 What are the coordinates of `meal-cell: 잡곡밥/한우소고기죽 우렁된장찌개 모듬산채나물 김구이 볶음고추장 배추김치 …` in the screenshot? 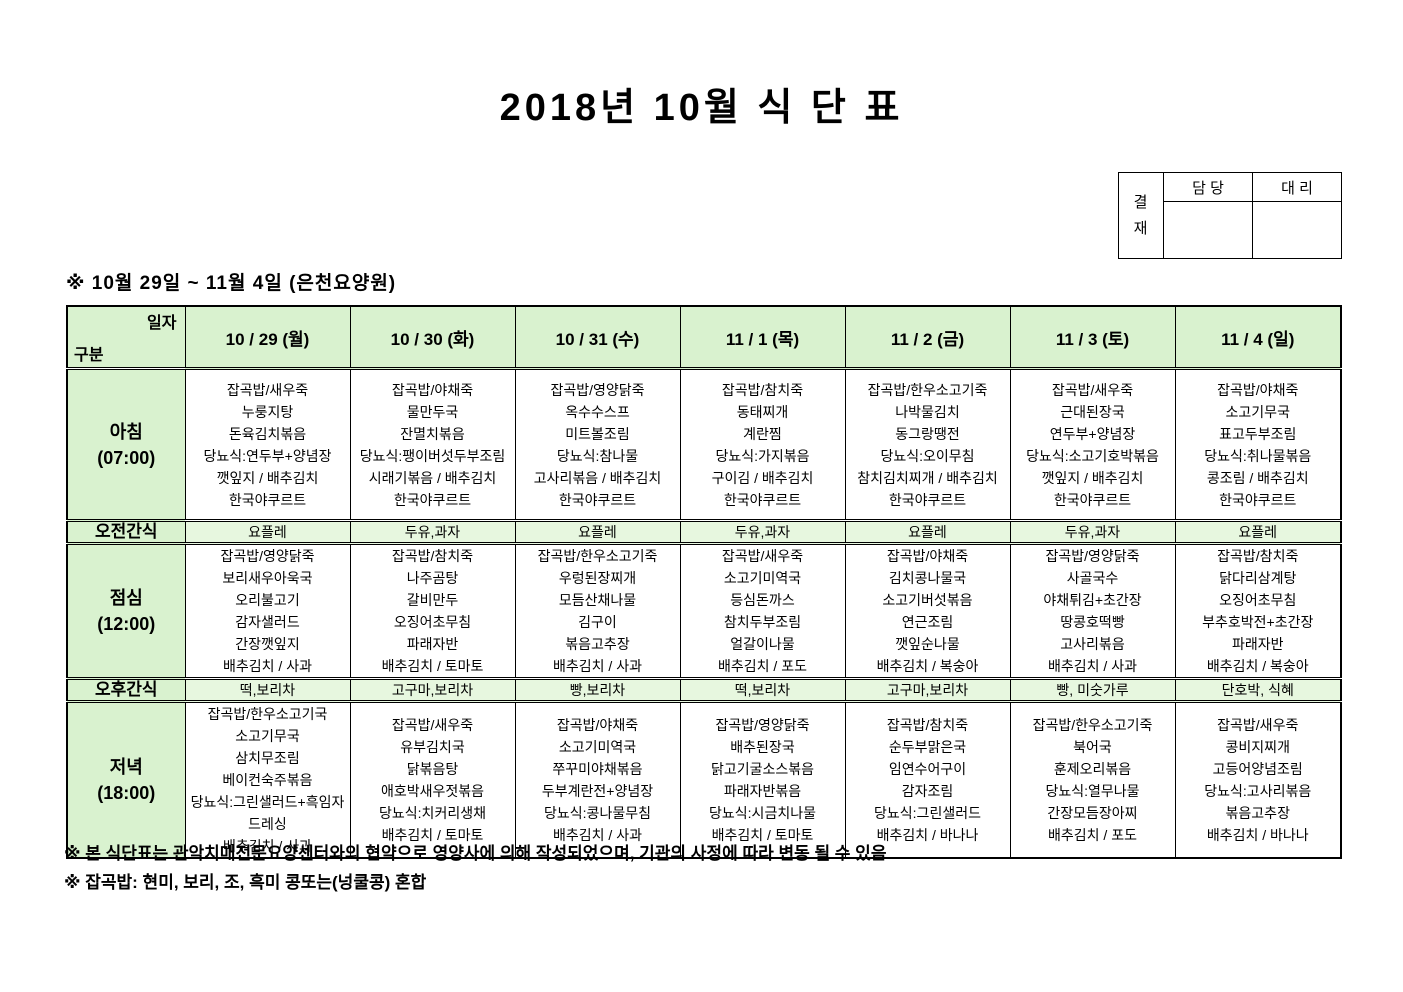 It's located at (597, 611).